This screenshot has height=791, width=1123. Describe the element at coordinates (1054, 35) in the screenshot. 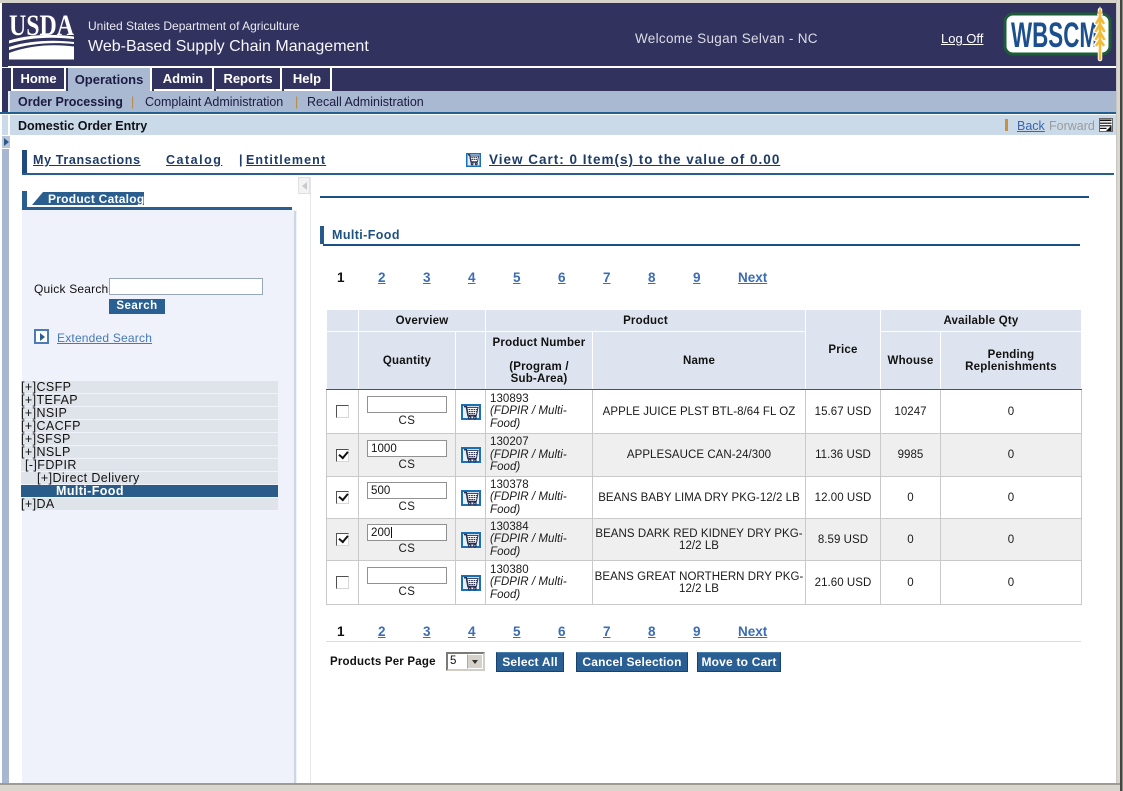

I see `svg-text: WBSCM` at that location.